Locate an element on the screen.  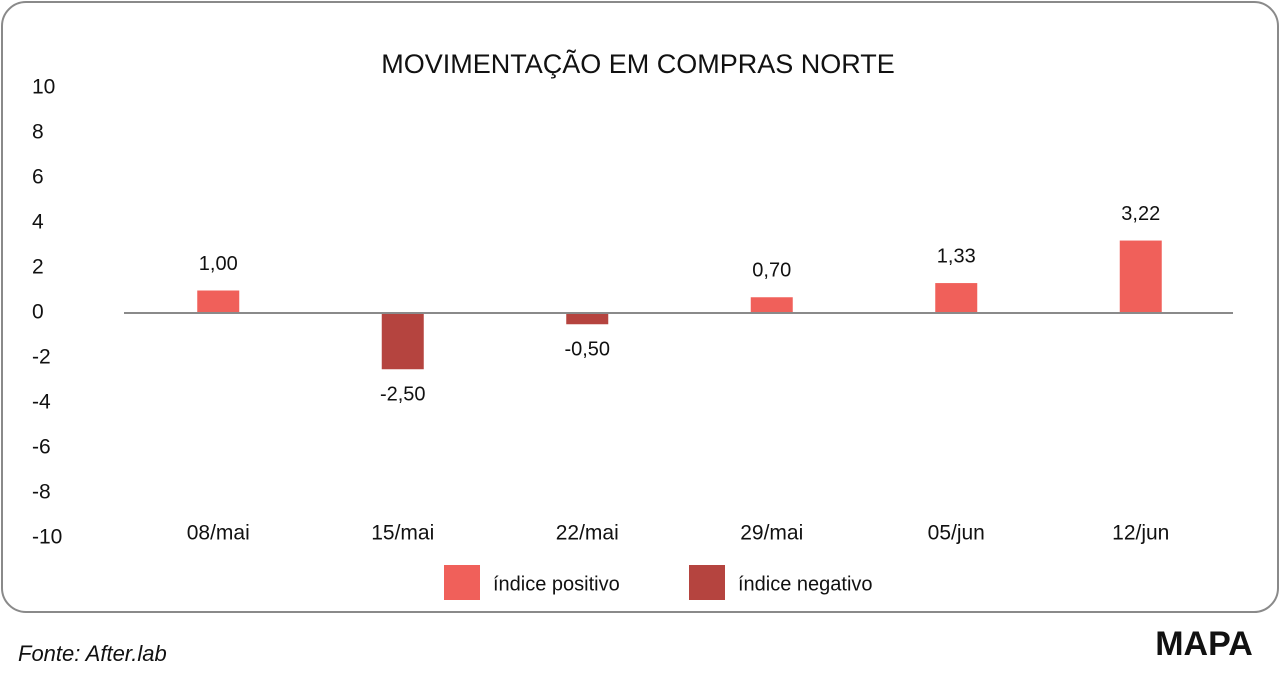
y-tick-label: -6 is located at coordinates (41, 447).